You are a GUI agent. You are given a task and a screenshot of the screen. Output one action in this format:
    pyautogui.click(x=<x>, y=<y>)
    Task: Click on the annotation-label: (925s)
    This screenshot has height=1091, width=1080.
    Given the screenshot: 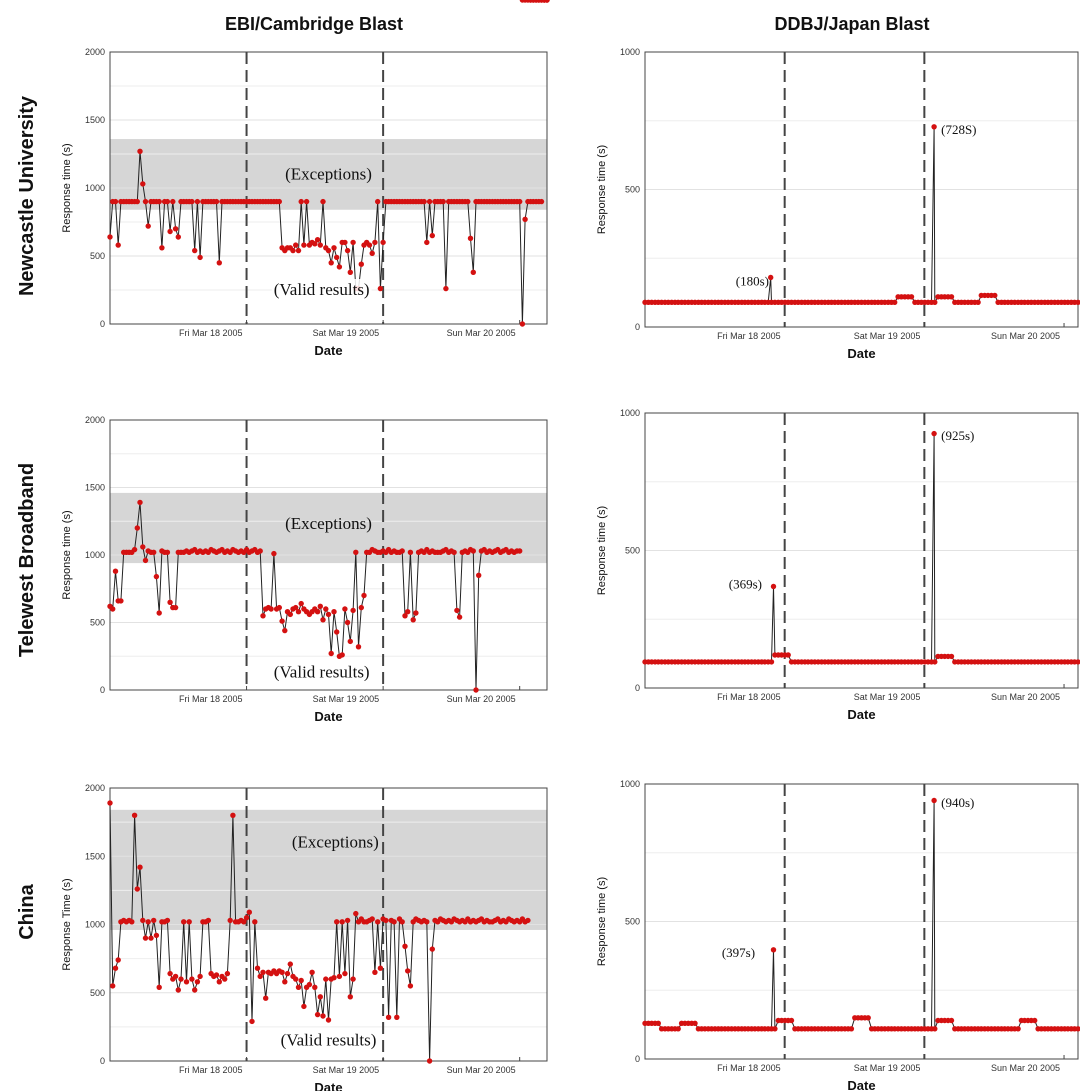 What is the action you would take?
    pyautogui.click(x=957, y=435)
    